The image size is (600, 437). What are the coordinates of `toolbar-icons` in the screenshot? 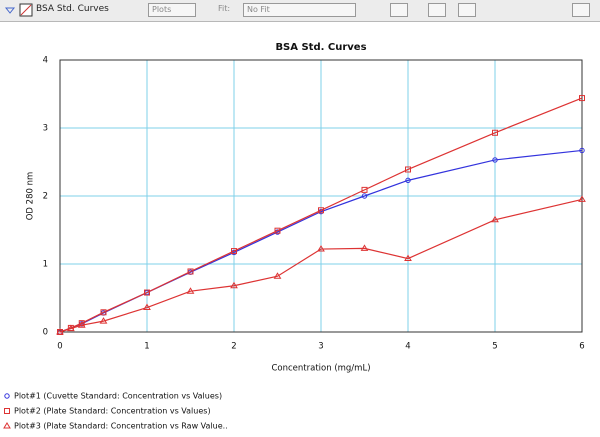 It's located at (18, 10).